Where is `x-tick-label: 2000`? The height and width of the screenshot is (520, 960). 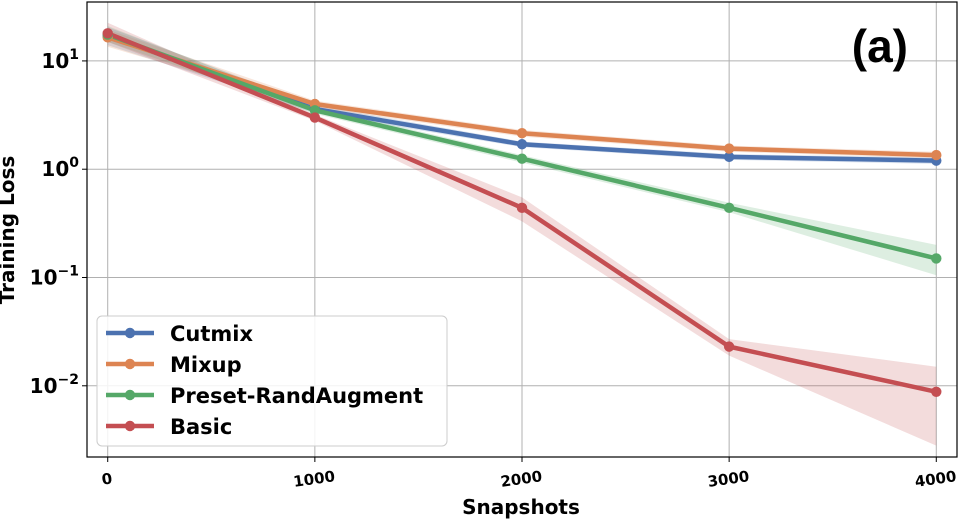
x-tick-label: 2000 is located at coordinates (521, 479).